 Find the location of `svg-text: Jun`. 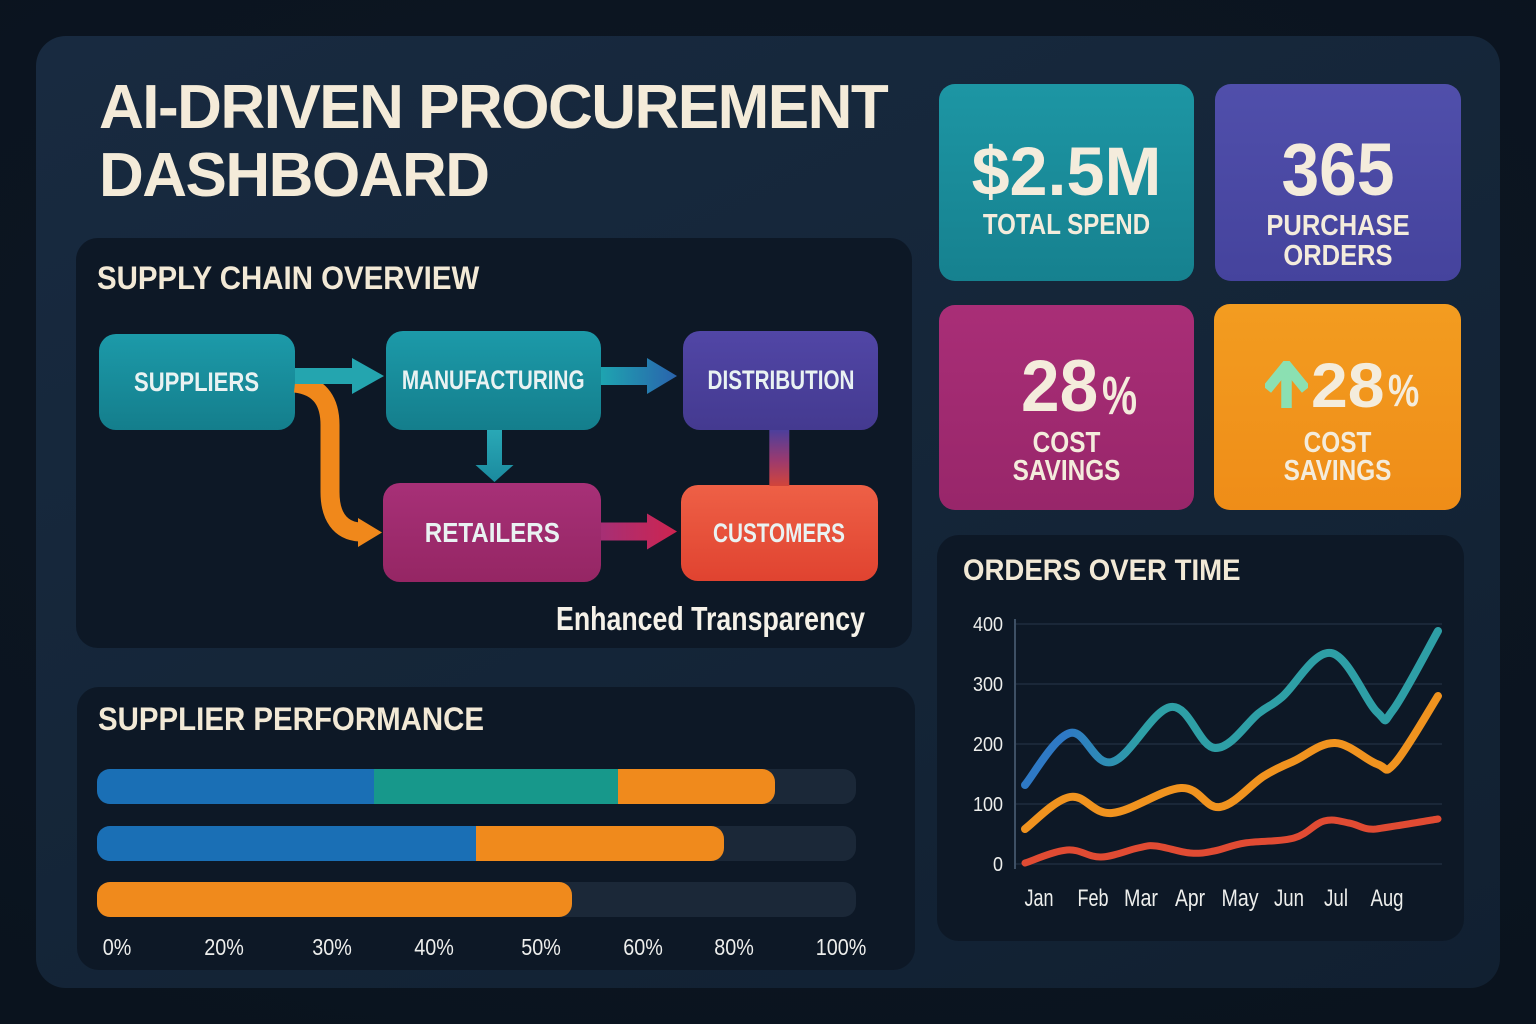

svg-text: Jun is located at coordinates (1289, 898).